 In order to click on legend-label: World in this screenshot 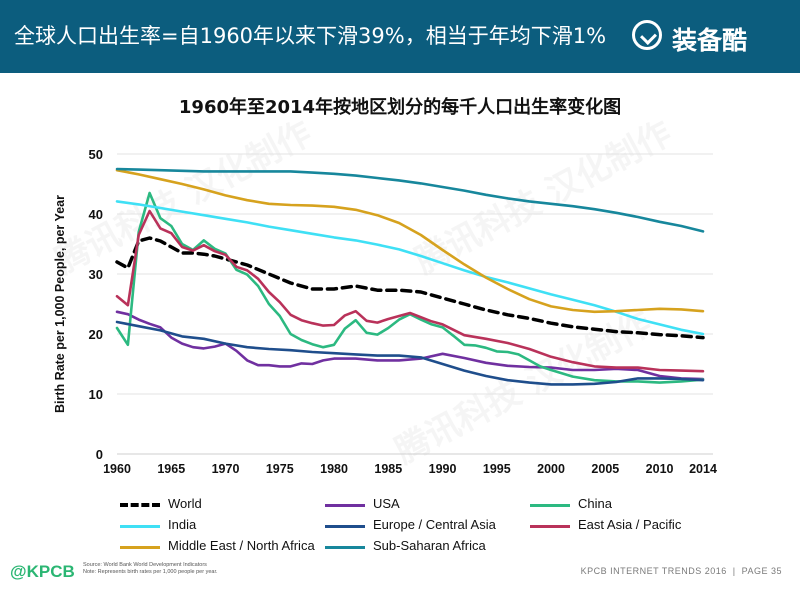, I will do `click(185, 503)`.